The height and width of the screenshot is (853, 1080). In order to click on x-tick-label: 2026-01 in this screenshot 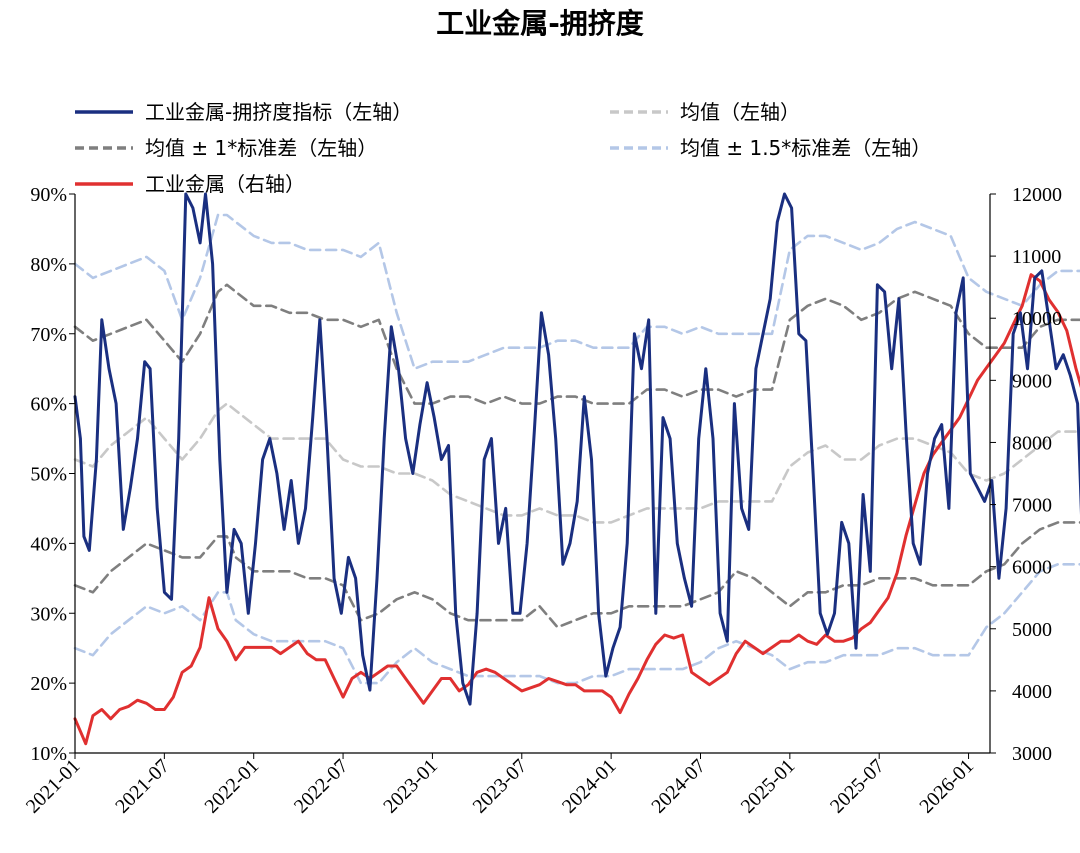, I will do `click(946, 786)`.